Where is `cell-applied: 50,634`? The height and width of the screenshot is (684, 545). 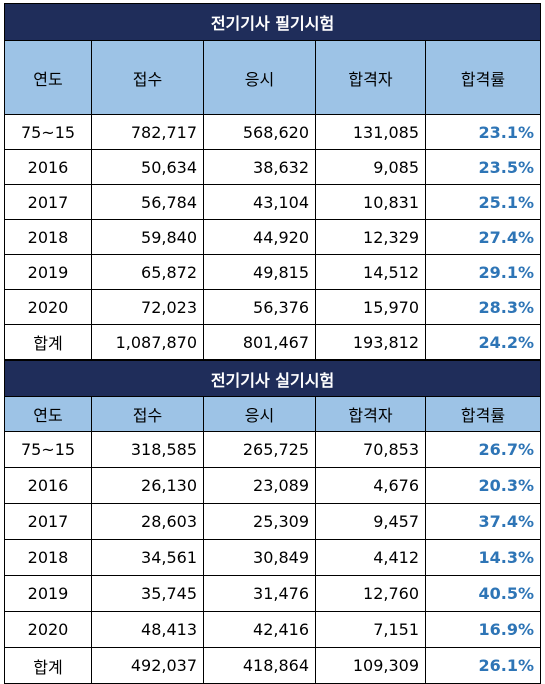
cell-applied: 50,634 is located at coordinates (147, 167).